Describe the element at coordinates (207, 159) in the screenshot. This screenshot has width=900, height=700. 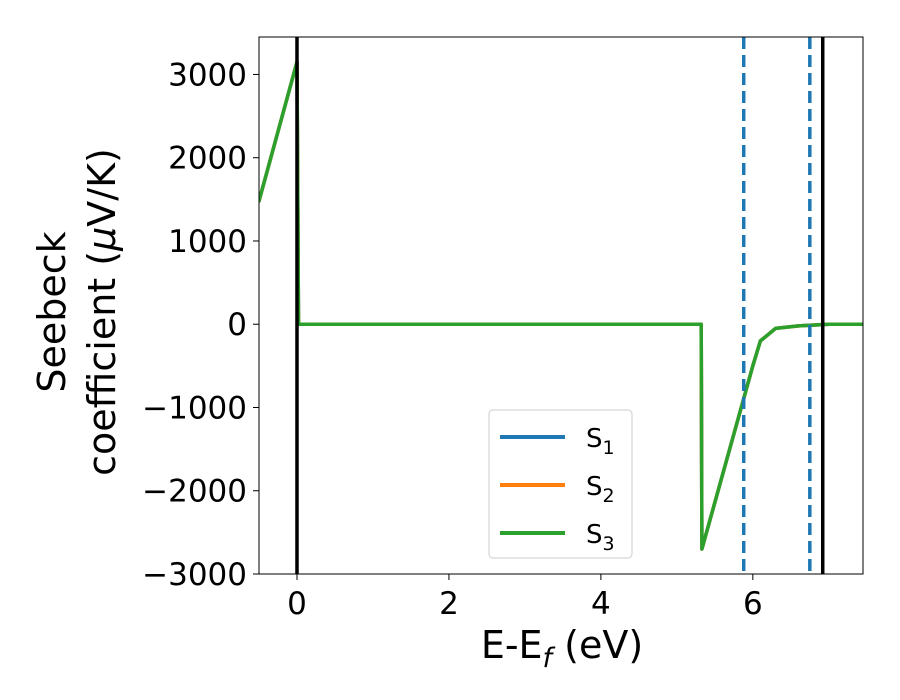
I see `y-tick-label: 2000` at that location.